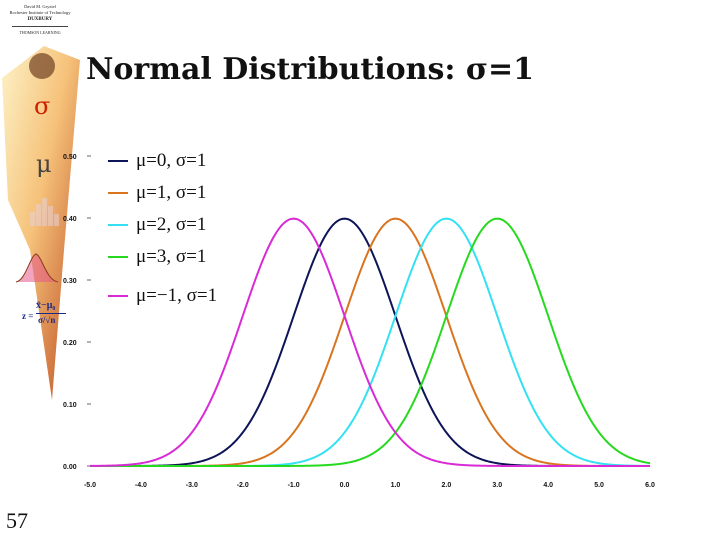 Image resolution: width=720 pixels, height=540 pixels. Describe the element at coordinates (177, 295) in the screenshot. I see `legend-label: μ=−1, σ=1` at that location.